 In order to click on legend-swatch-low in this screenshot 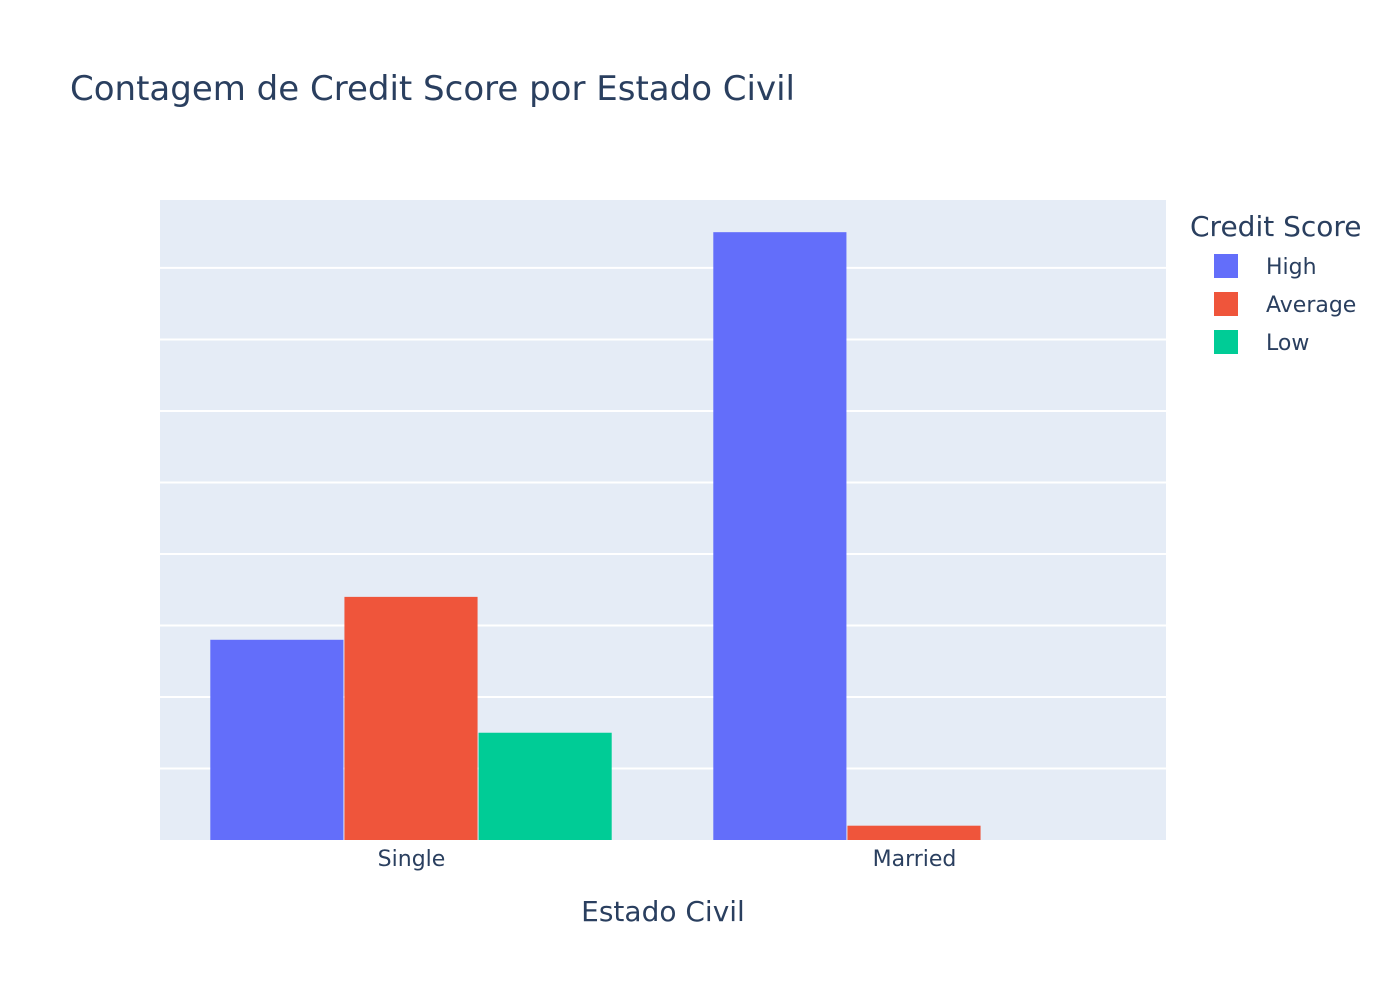, I will do `click(1226, 342)`.